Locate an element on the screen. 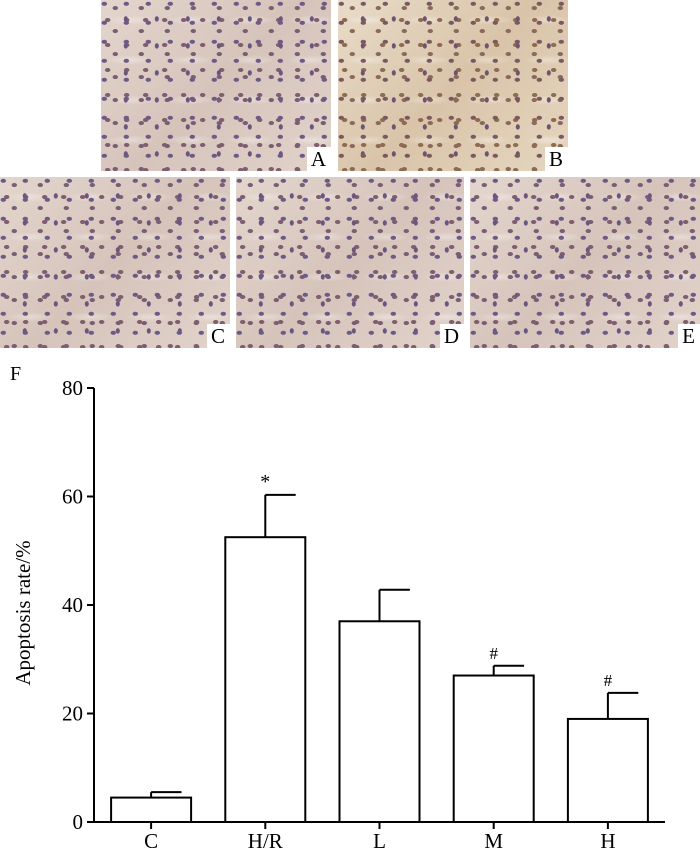 This screenshot has width=700, height=850. micrograph-panel-b: B is located at coordinates (453, 85).